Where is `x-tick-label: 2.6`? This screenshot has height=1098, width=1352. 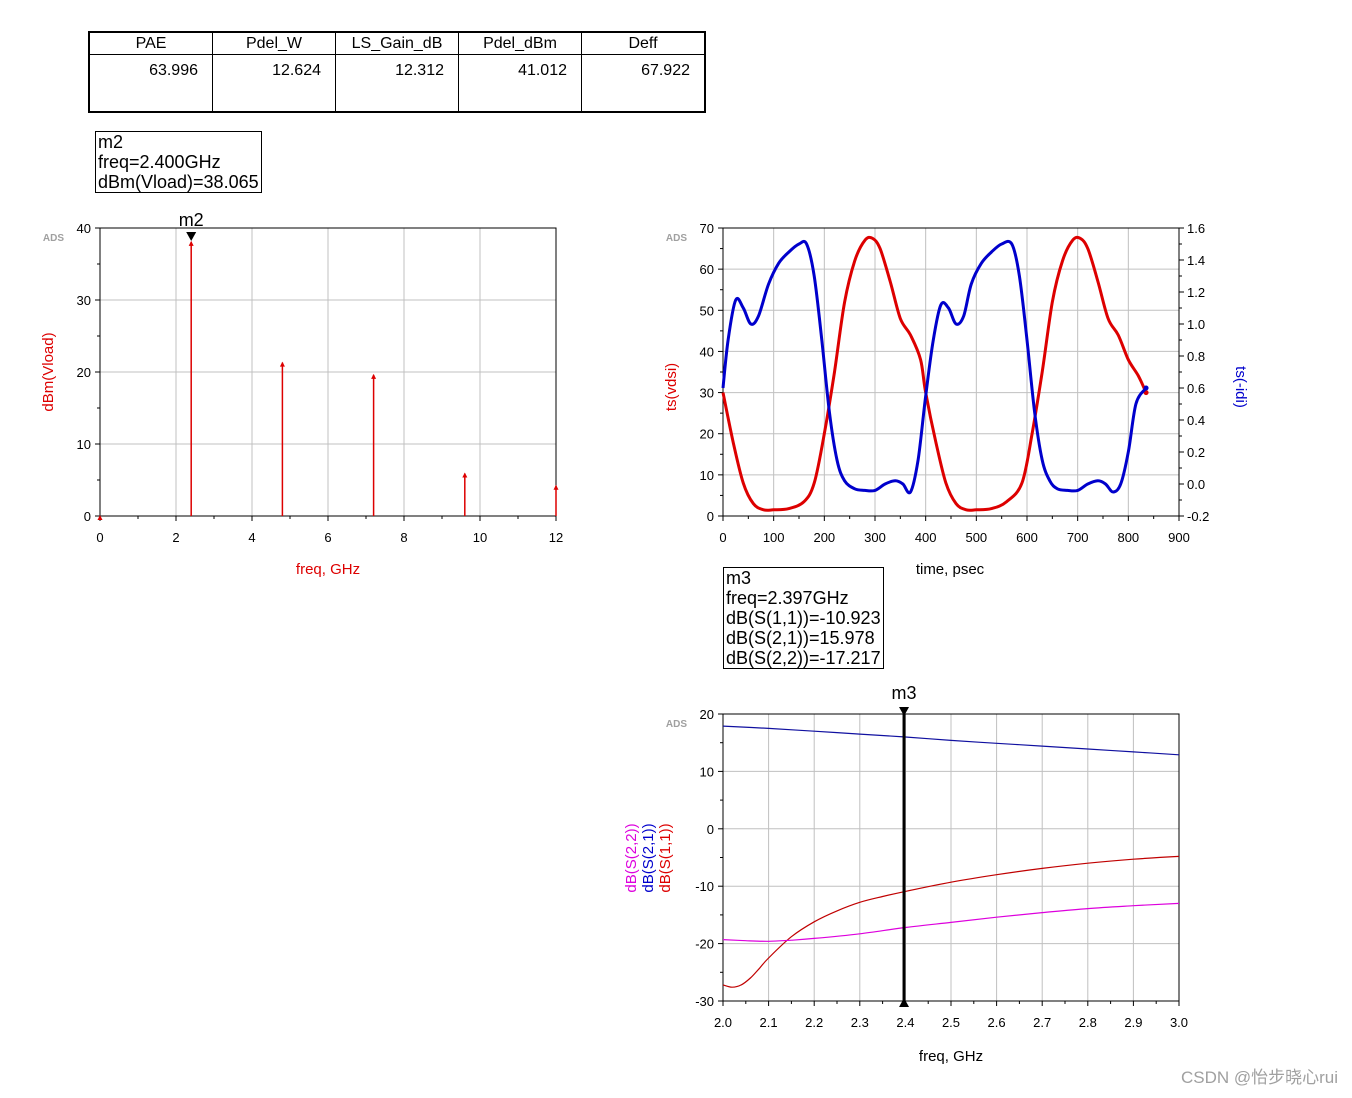
x-tick-label: 2.6 is located at coordinates (997, 1022).